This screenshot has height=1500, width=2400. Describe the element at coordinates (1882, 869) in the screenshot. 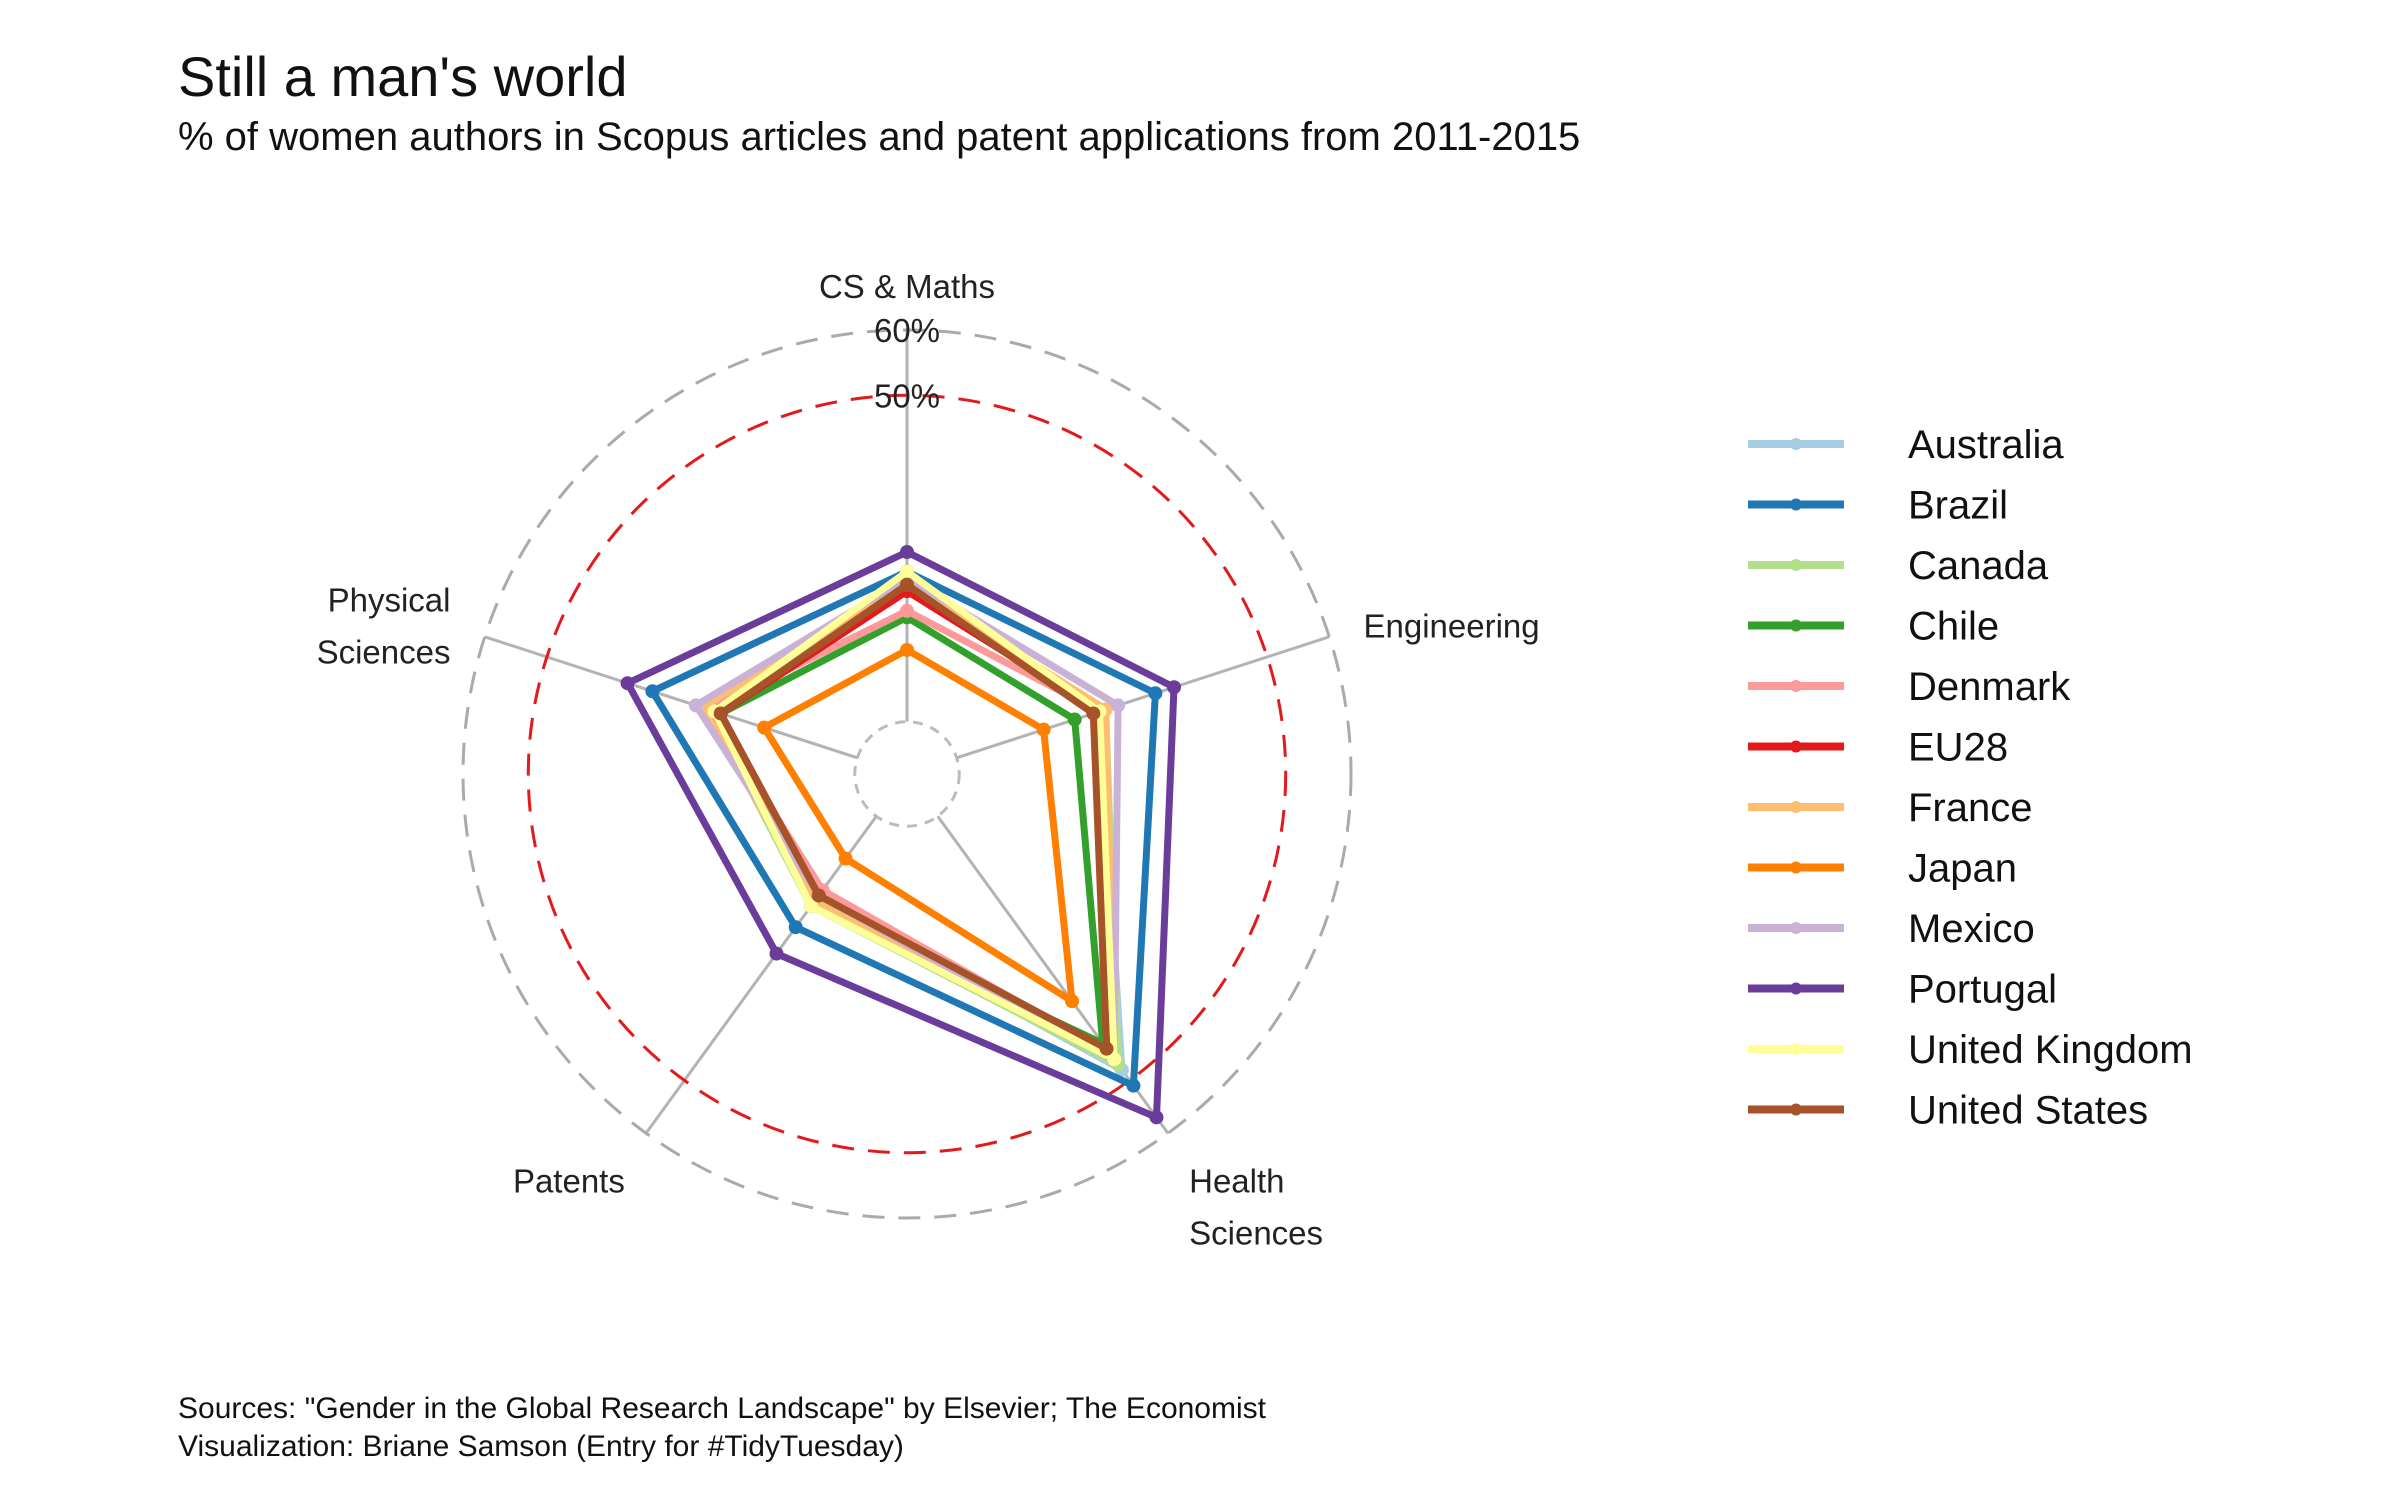

I see `legend-item: Japan` at that location.